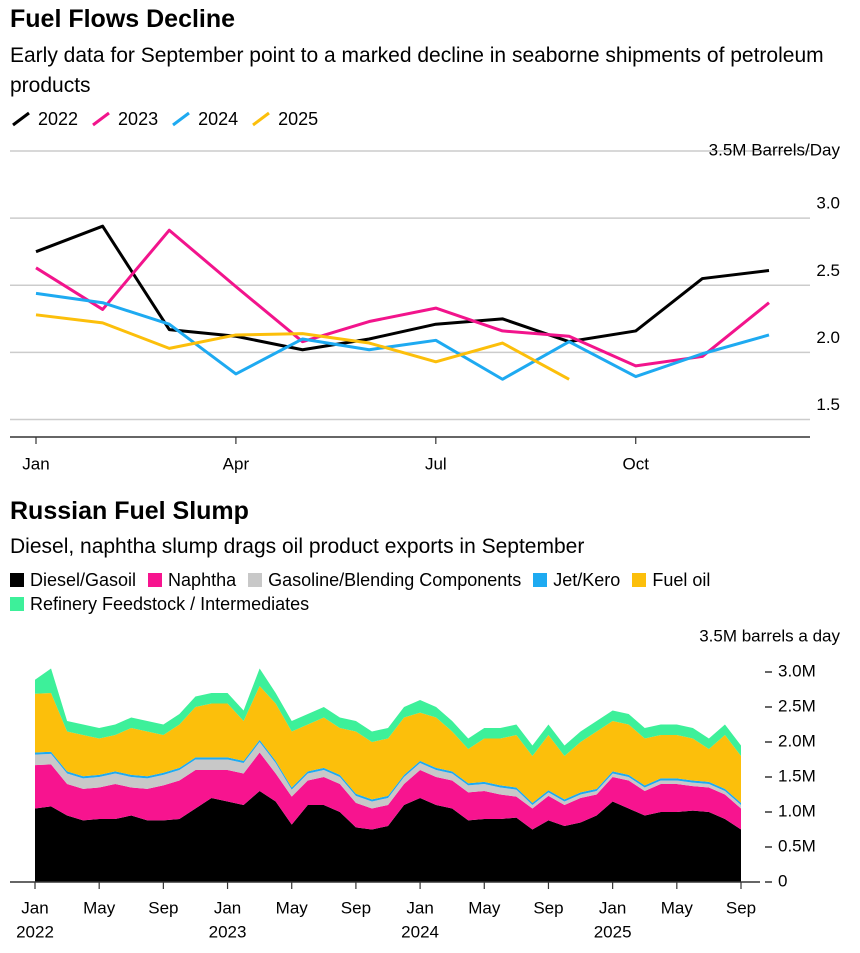  What do you see at coordinates (797, 705) in the screenshot?
I see `y-tick-label: 2.5M` at bounding box center [797, 705].